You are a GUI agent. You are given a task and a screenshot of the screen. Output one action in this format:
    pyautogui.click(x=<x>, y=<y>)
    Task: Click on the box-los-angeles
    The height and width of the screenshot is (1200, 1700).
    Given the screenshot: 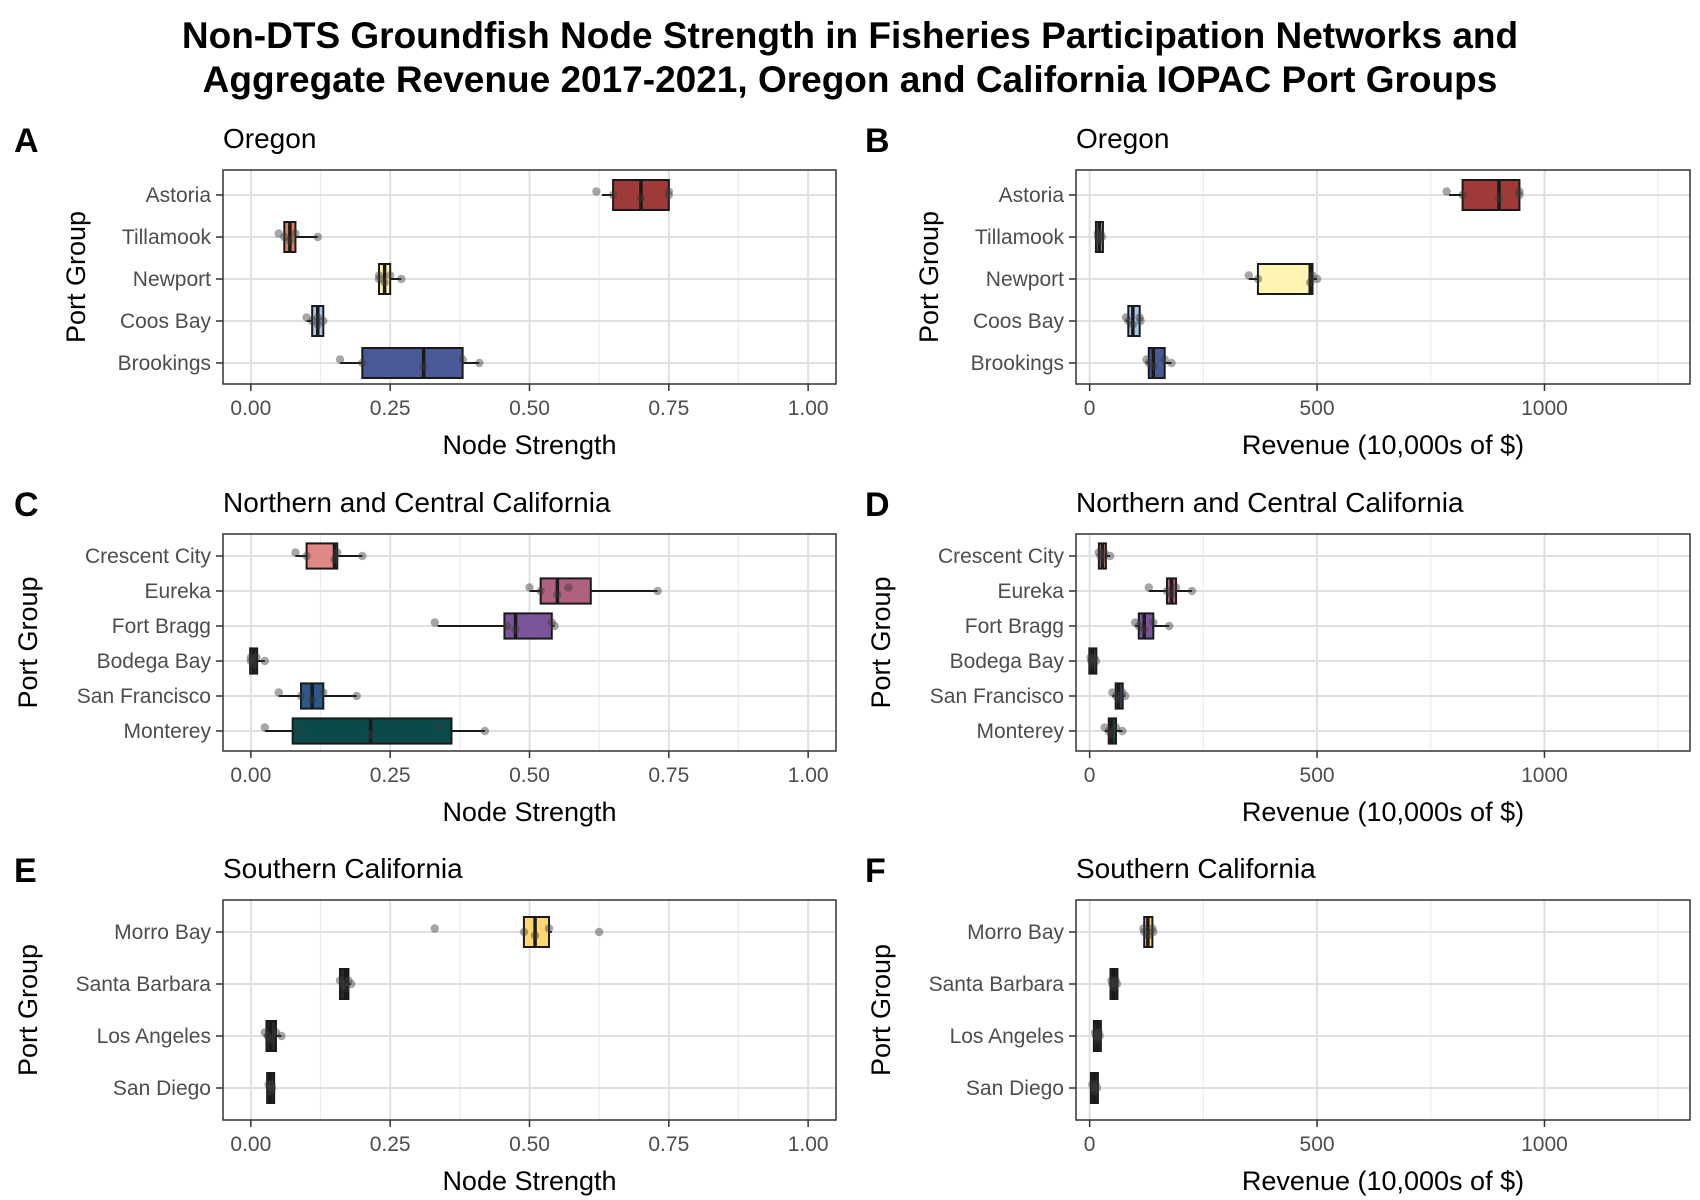 What is the action you would take?
    pyautogui.click(x=273, y=1036)
    